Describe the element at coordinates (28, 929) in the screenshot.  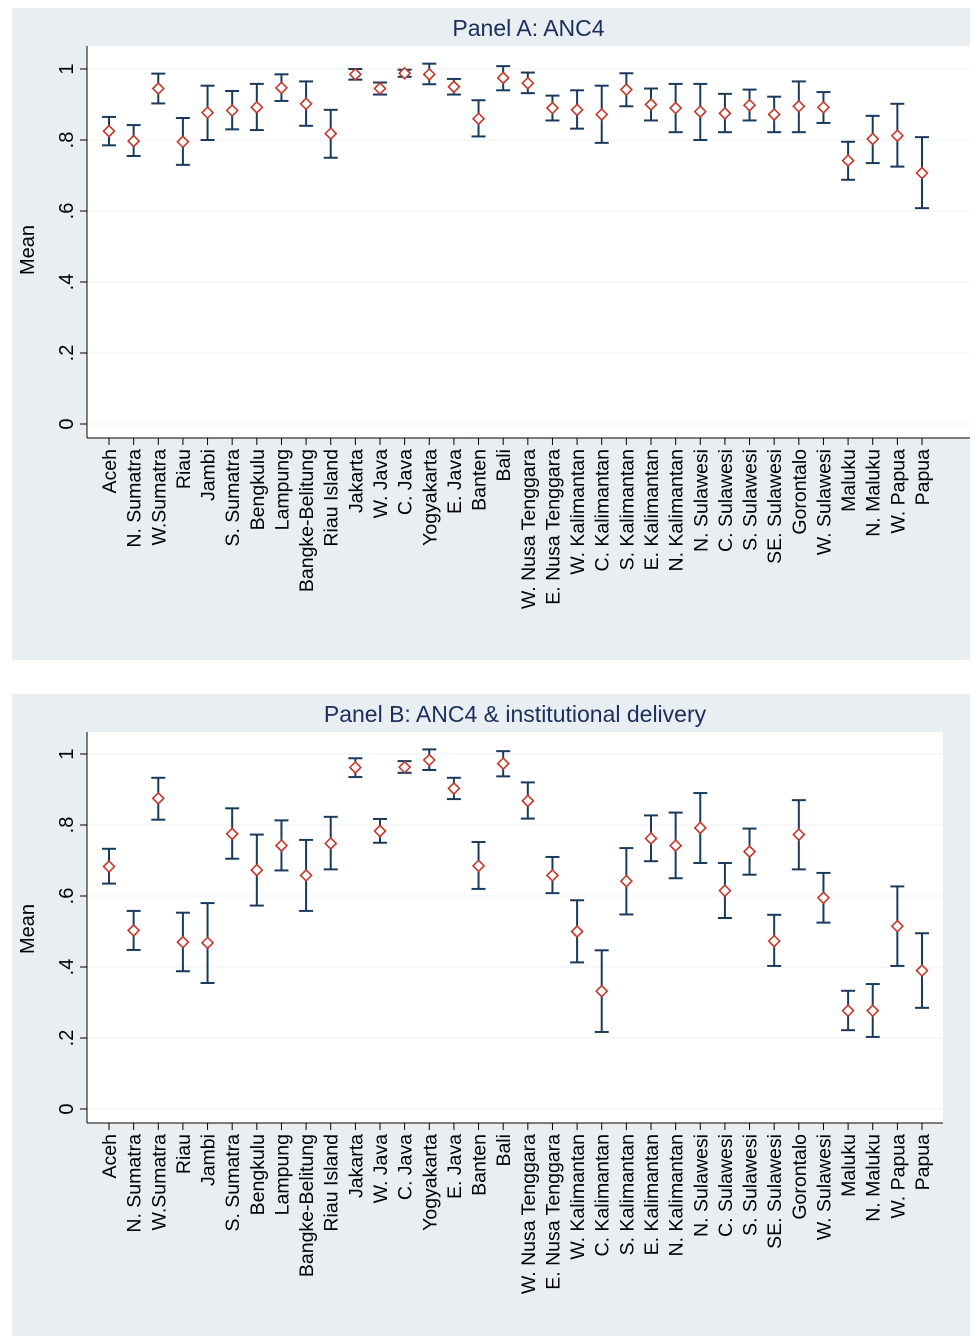
I see `y-axis-label: Mean` at that location.